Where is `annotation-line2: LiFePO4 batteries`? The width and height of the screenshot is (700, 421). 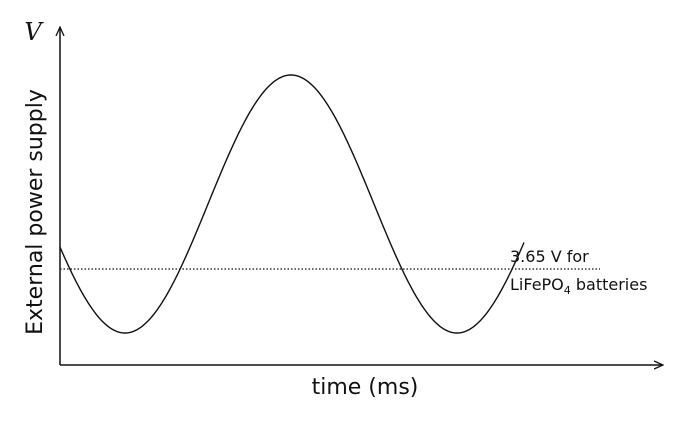
annotation-line2: LiFePO4 batteries is located at coordinates (578, 286).